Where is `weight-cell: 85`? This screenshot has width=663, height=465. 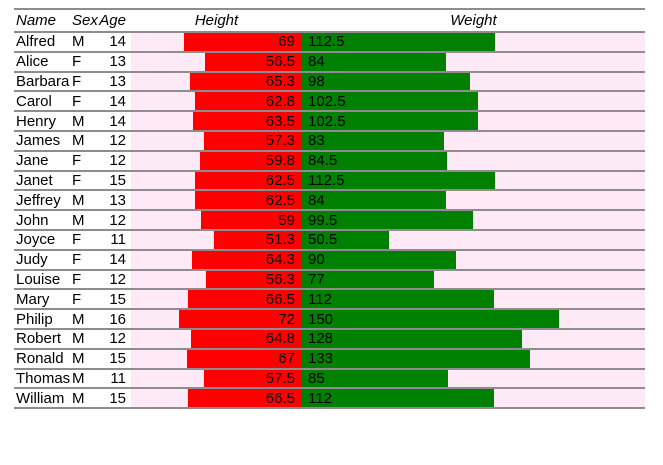 weight-cell: 85 is located at coordinates (473, 378).